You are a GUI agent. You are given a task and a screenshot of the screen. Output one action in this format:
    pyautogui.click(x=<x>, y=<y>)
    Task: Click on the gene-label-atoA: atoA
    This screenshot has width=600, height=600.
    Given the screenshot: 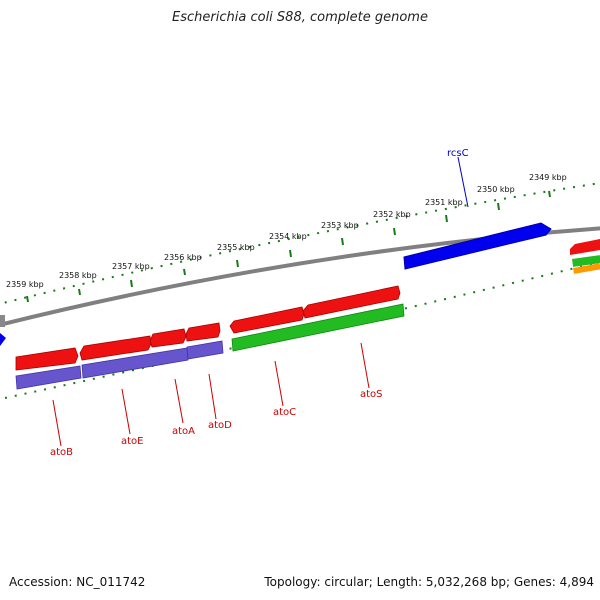 What is the action you would take?
    pyautogui.click(x=183, y=431)
    